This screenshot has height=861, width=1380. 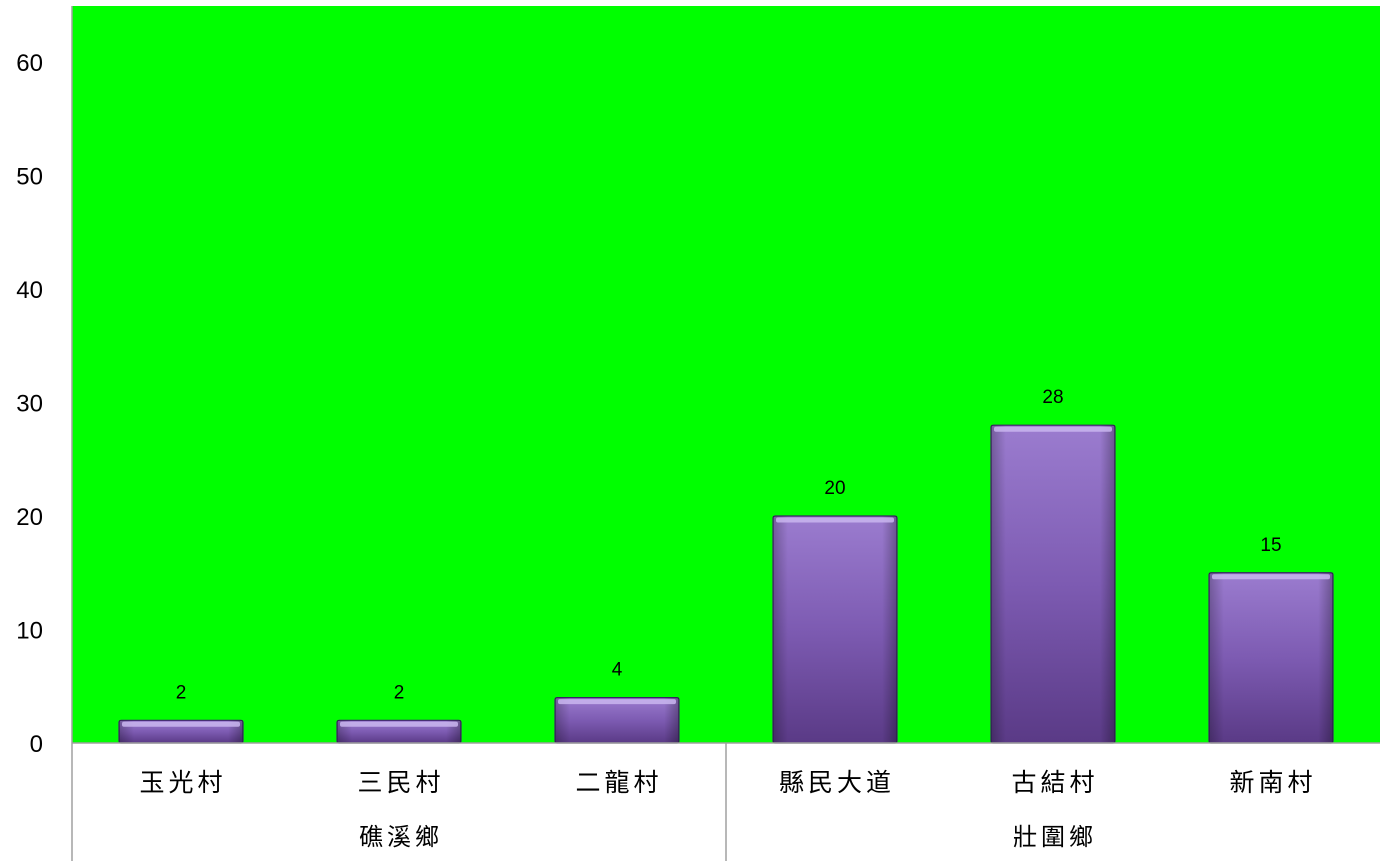 I want to click on x-tick-label: 縣民大道, so click(x=837, y=782).